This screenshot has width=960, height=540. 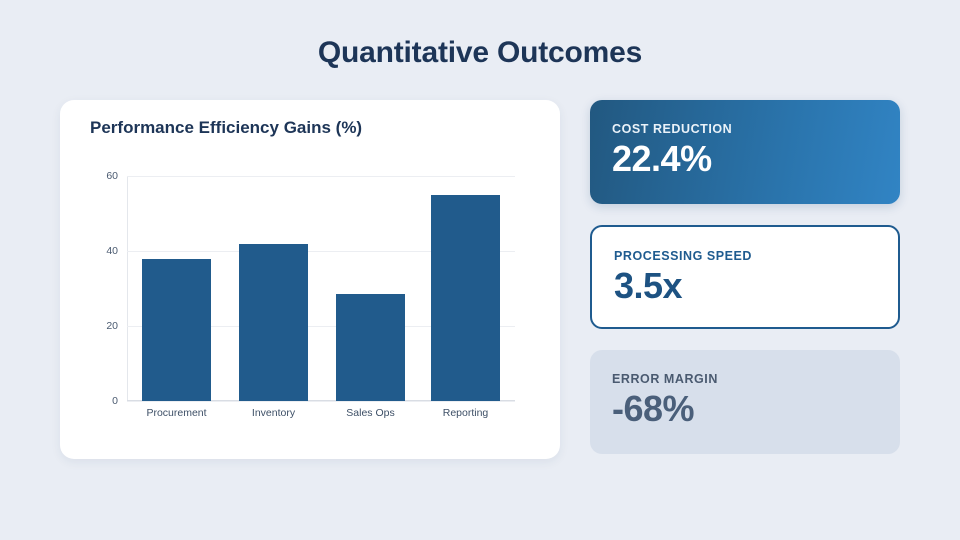 I want to click on gridline-20: 20, so click(x=310, y=326).